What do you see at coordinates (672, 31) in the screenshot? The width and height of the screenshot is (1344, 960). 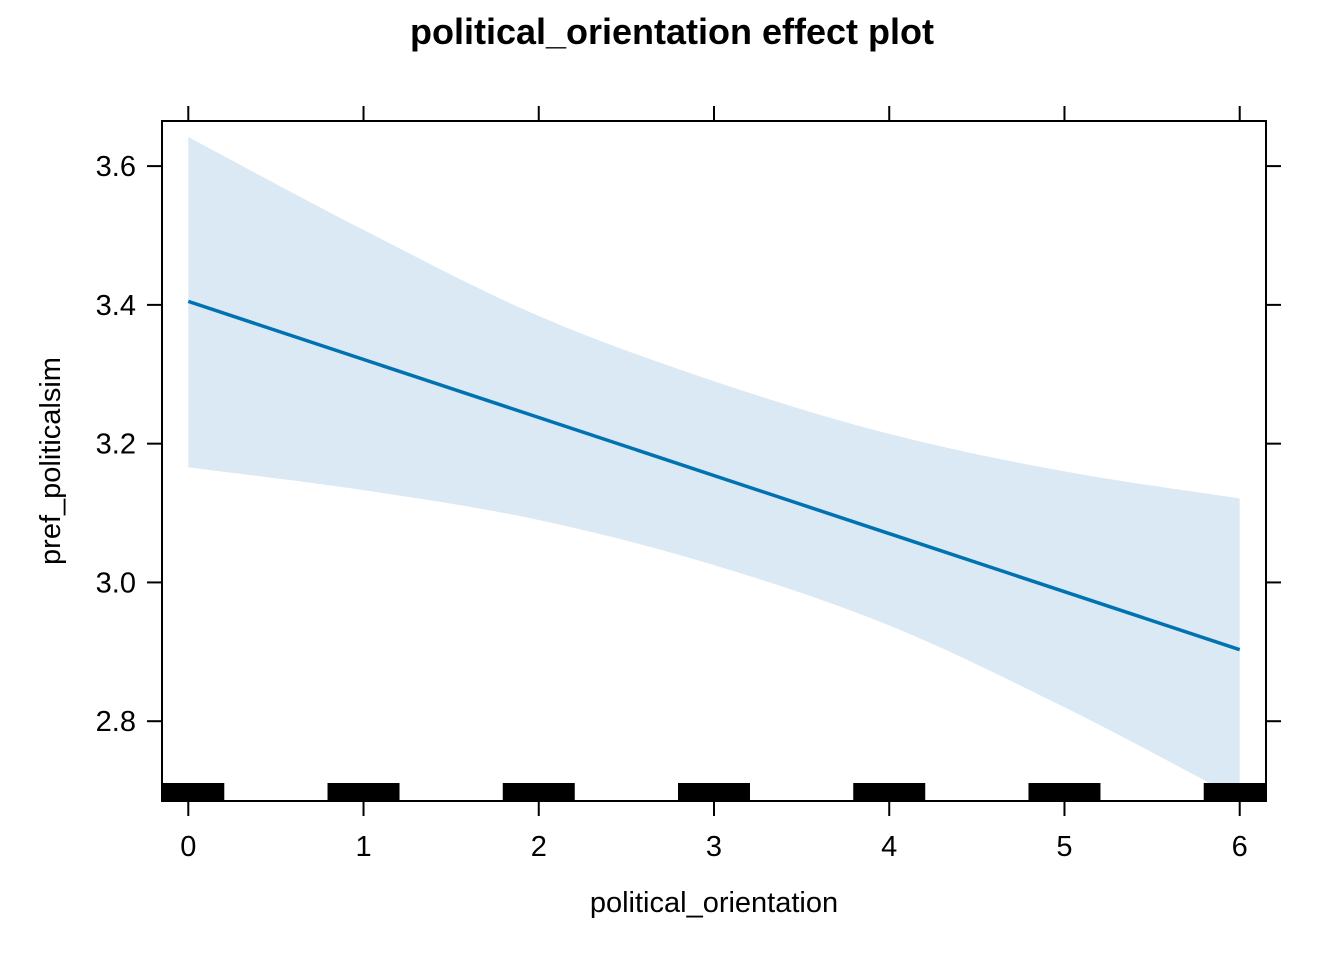 I see `chart-title: political_orientation effect plot` at bounding box center [672, 31].